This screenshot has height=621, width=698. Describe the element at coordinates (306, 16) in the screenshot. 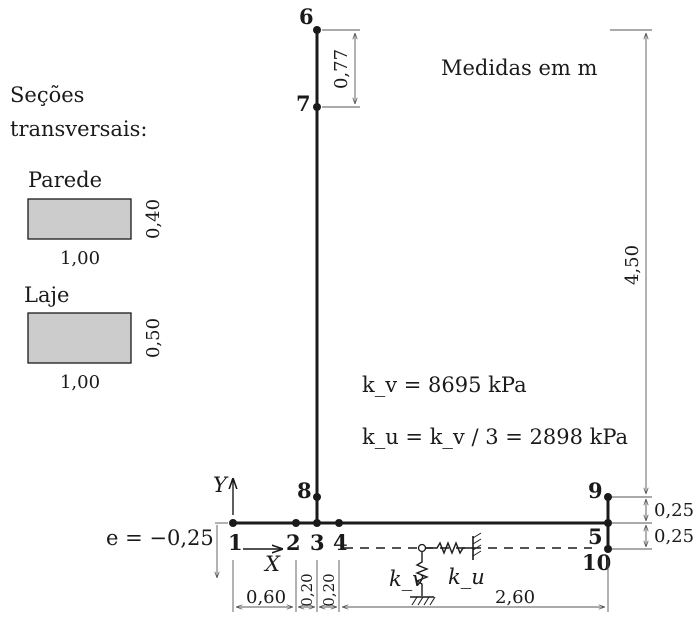

I see `node-6-label: 6` at that location.